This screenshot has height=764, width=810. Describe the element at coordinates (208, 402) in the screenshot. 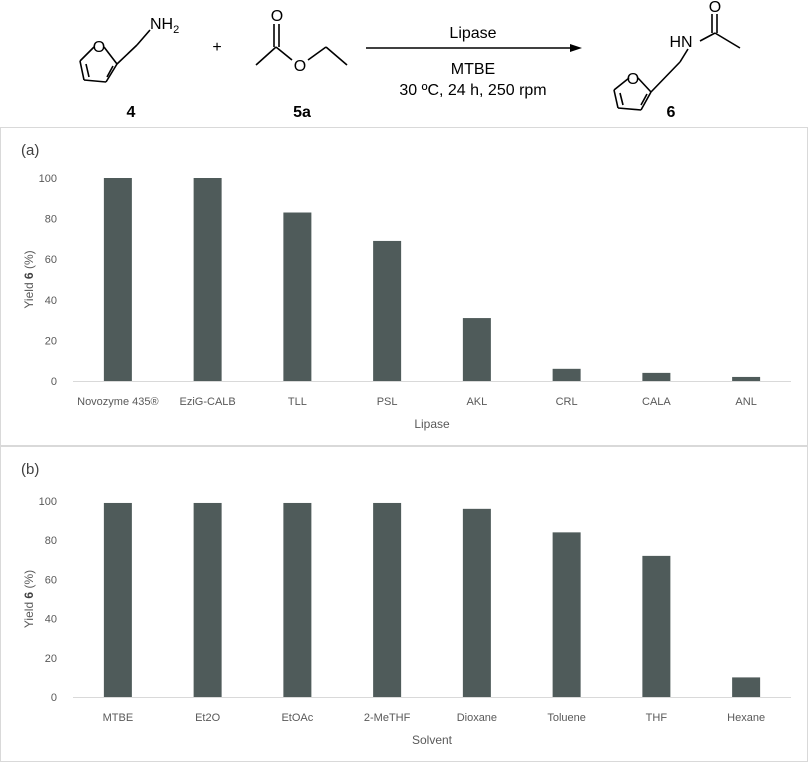

I see `x-tick-label: EziG-CALB` at that location.